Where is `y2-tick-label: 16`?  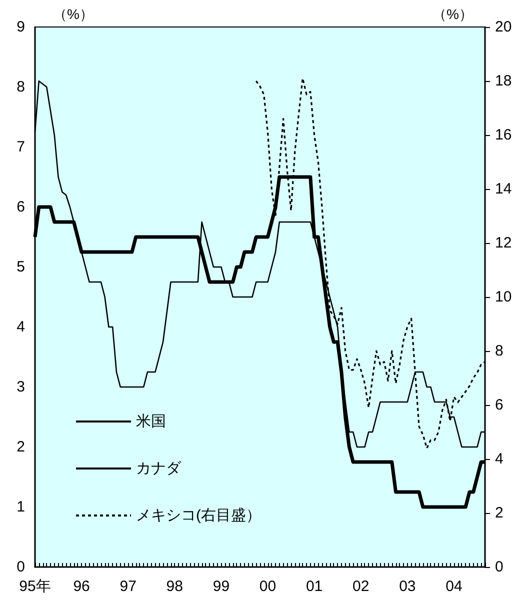 y2-tick-label: 16 is located at coordinates (503, 135).